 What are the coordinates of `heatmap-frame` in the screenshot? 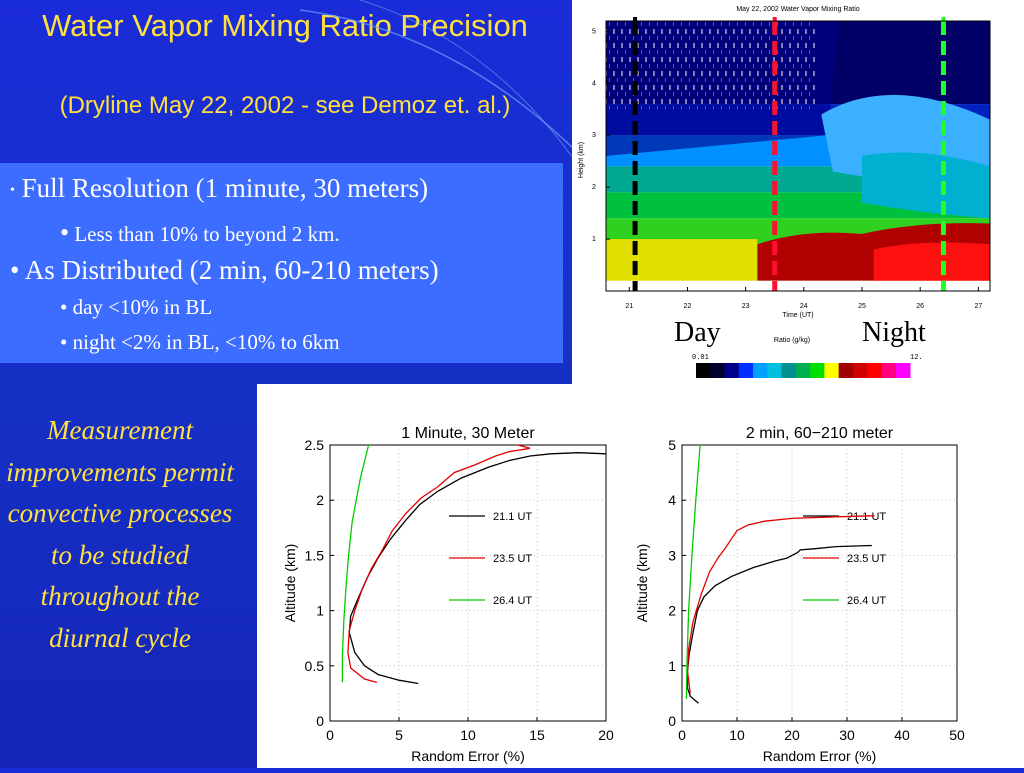 It's located at (798, 156).